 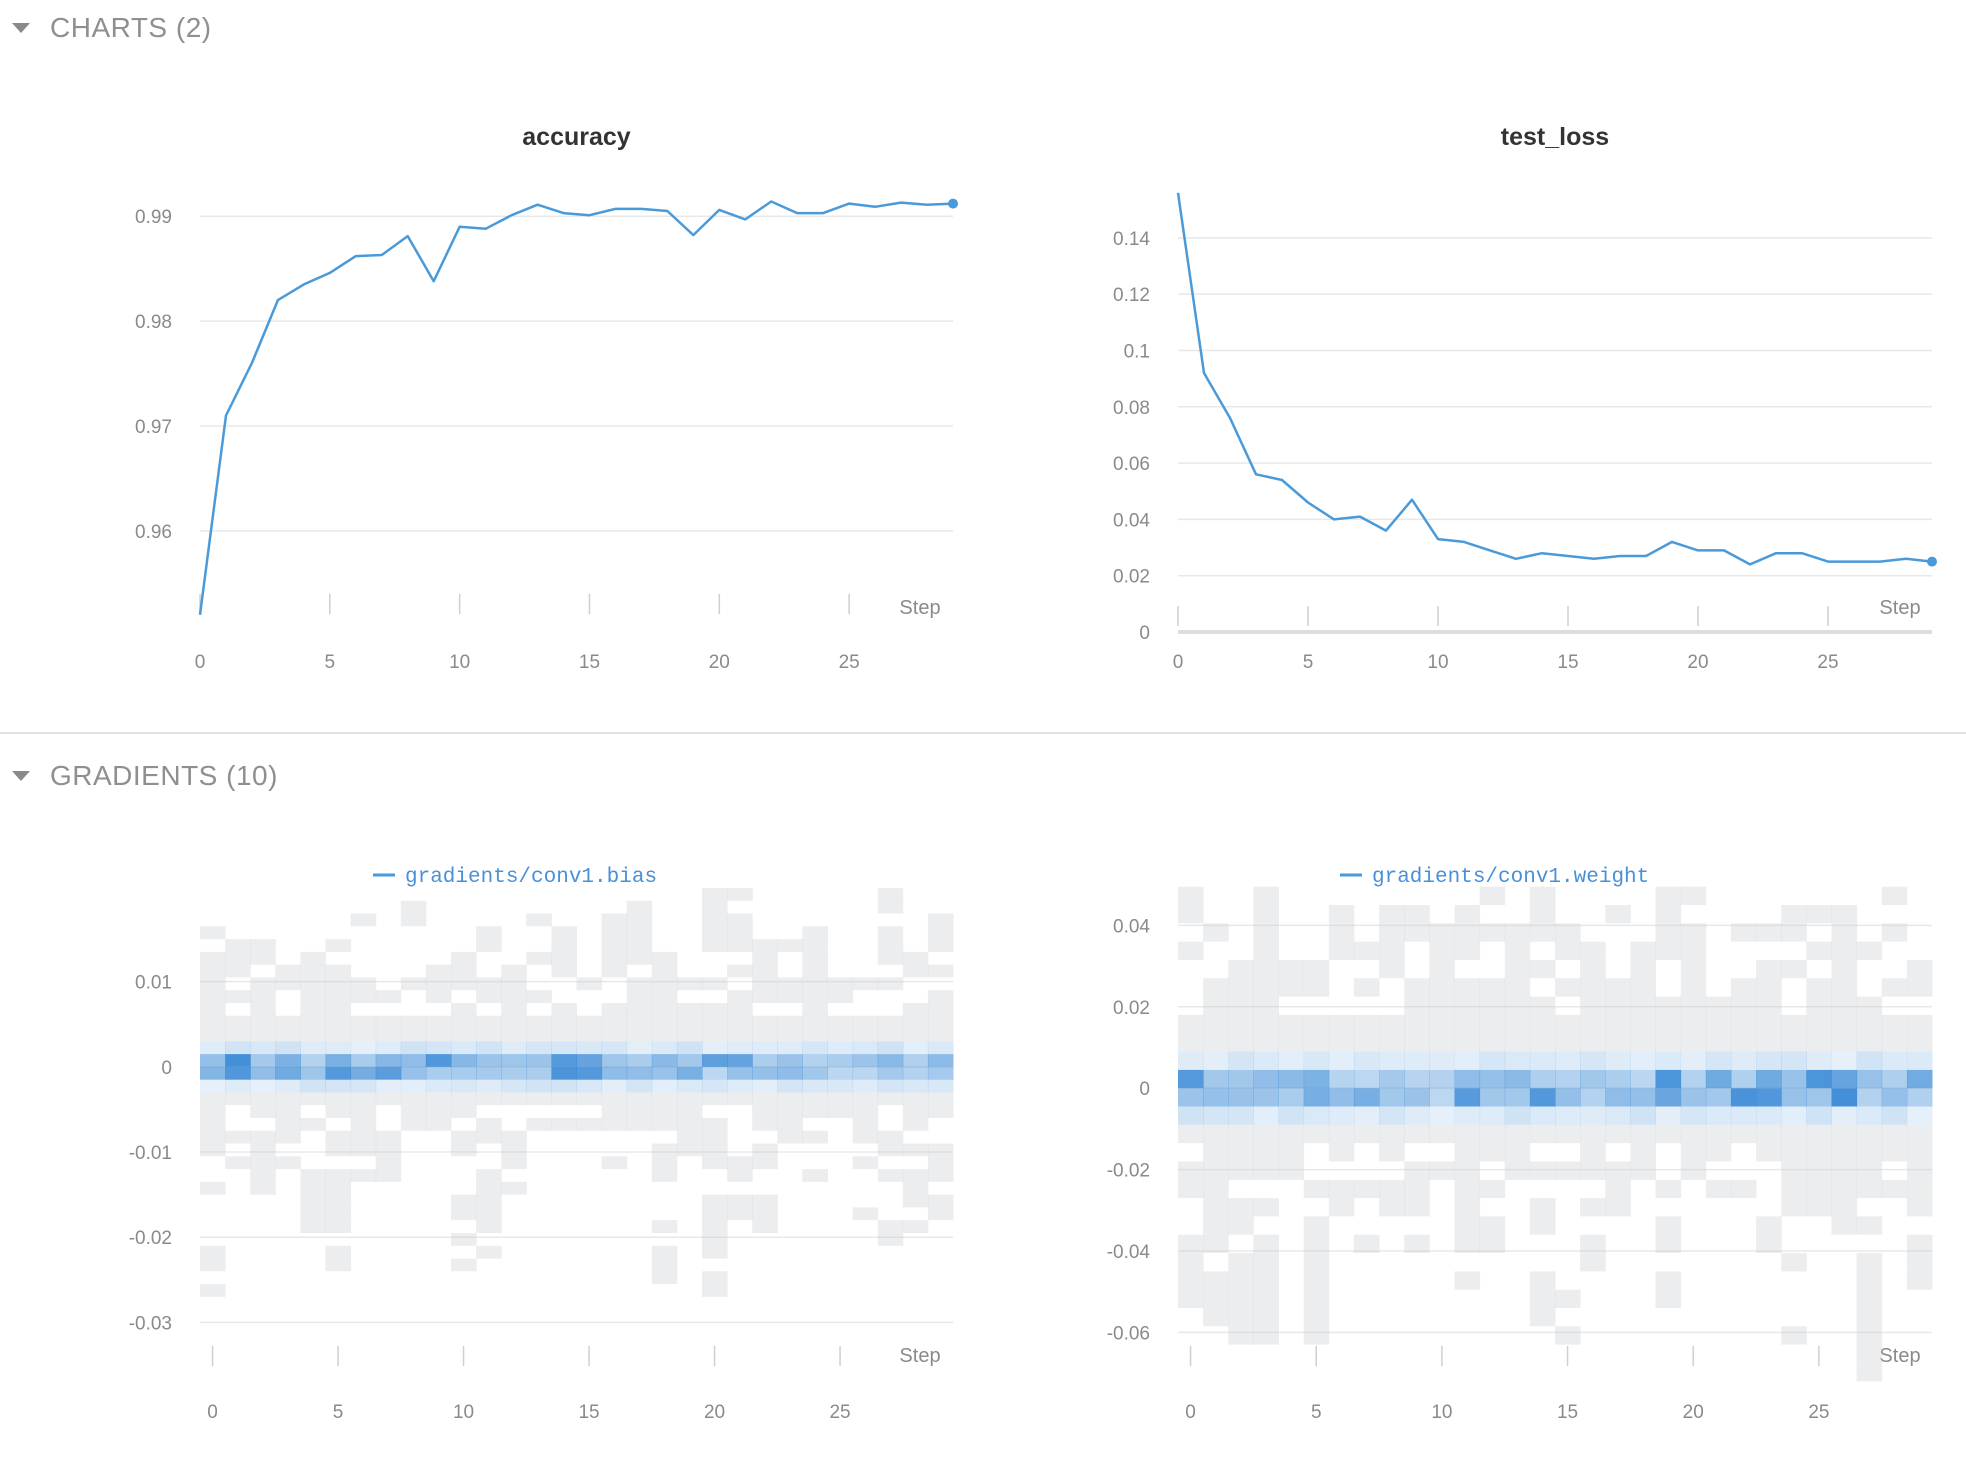 What do you see at coordinates (919, 1356) in the screenshot?
I see `x-axis-label: Step` at bounding box center [919, 1356].